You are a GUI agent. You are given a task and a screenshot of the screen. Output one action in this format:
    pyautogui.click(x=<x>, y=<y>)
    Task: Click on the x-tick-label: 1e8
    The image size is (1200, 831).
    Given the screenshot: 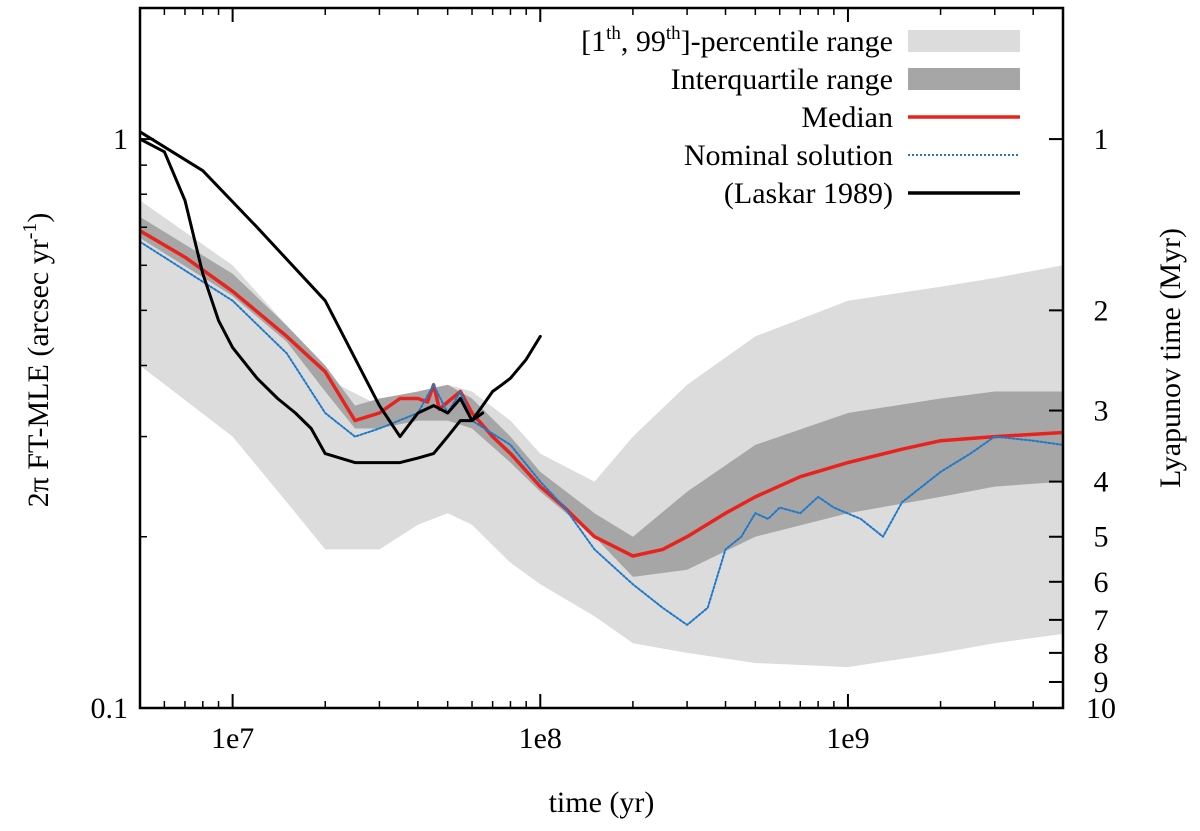 What is the action you would take?
    pyautogui.click(x=540, y=738)
    